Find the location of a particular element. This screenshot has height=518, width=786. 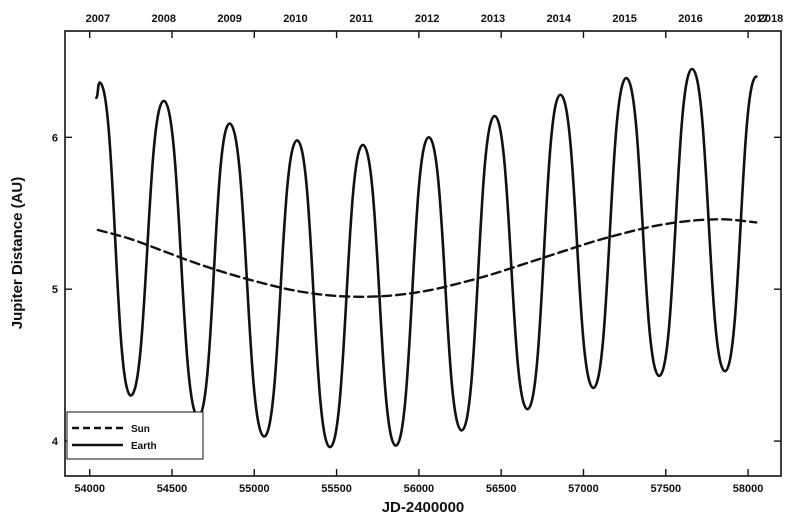

top-year-label: 2014 is located at coordinates (559, 19).